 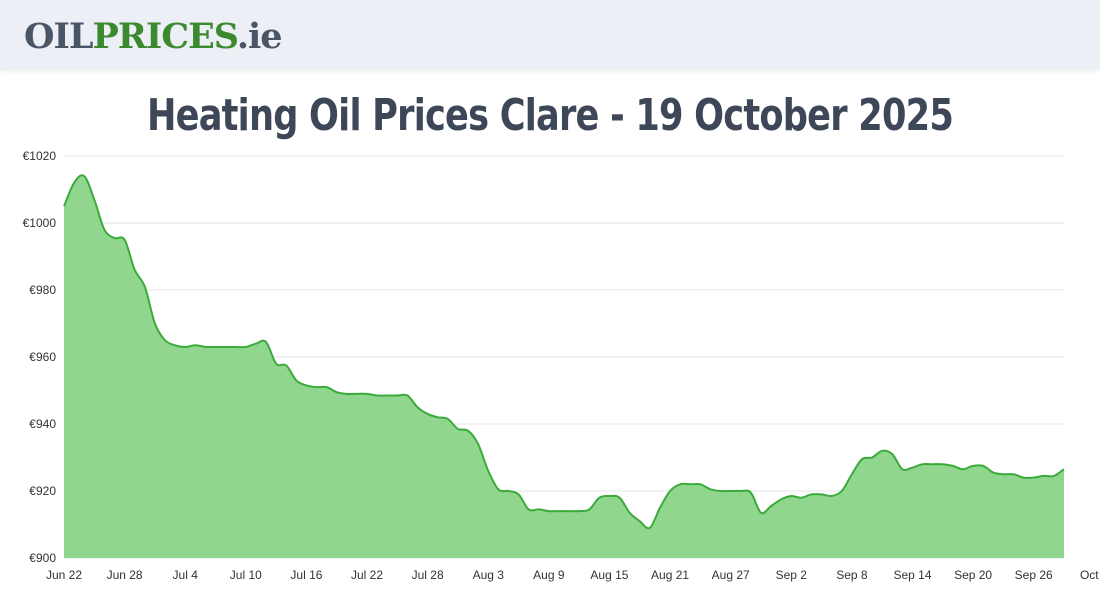 What do you see at coordinates (153, 37) in the screenshot?
I see `site-logo: OILPRICES.ie` at bounding box center [153, 37].